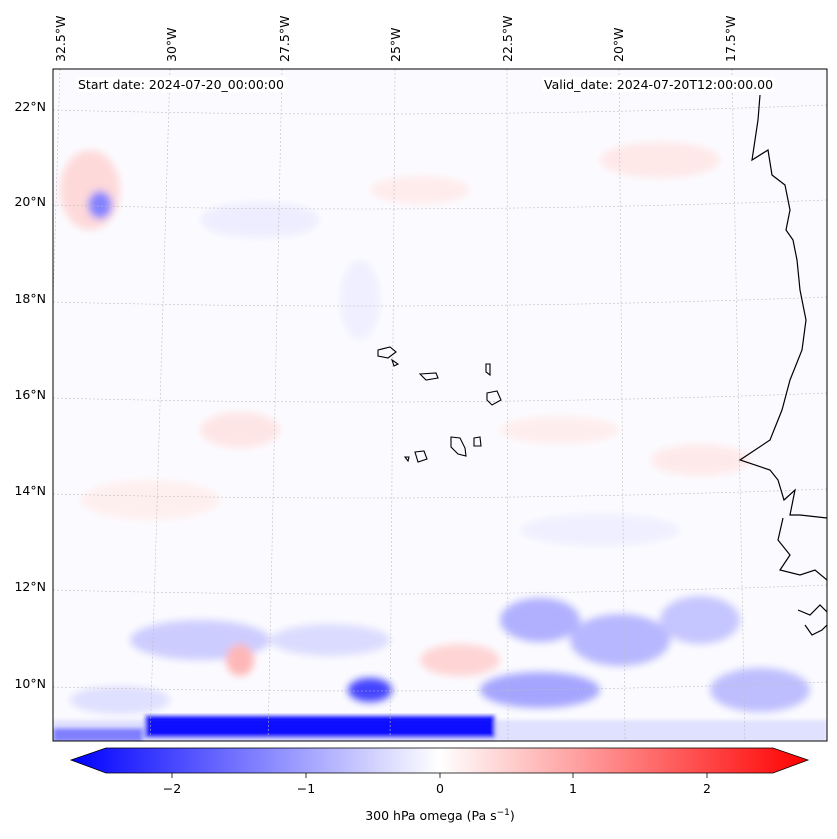  Describe the element at coordinates (512, 816) in the screenshot. I see `colorbar-label-suffix: )` at that location.